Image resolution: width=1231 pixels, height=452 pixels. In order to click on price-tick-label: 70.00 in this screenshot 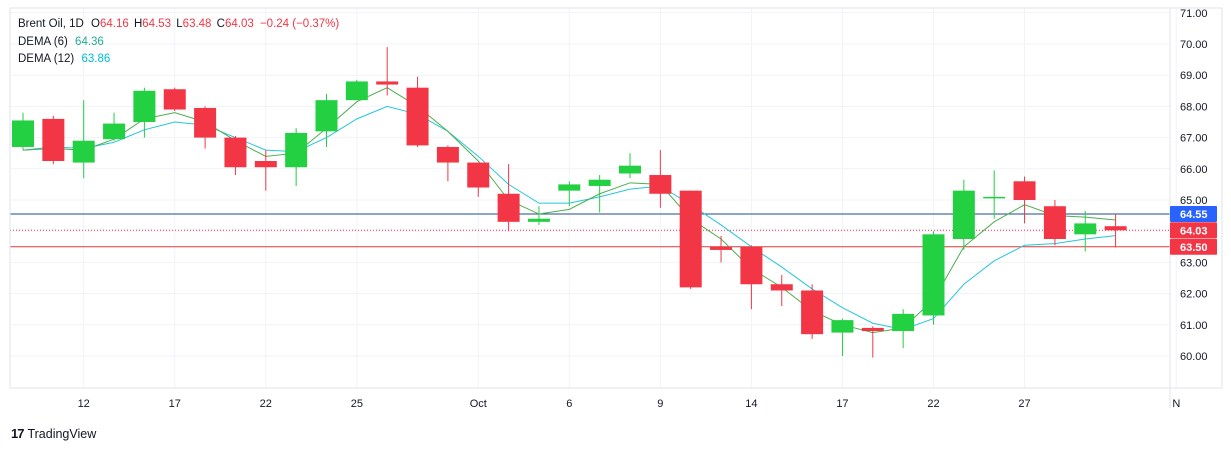, I will do `click(1194, 45)`.